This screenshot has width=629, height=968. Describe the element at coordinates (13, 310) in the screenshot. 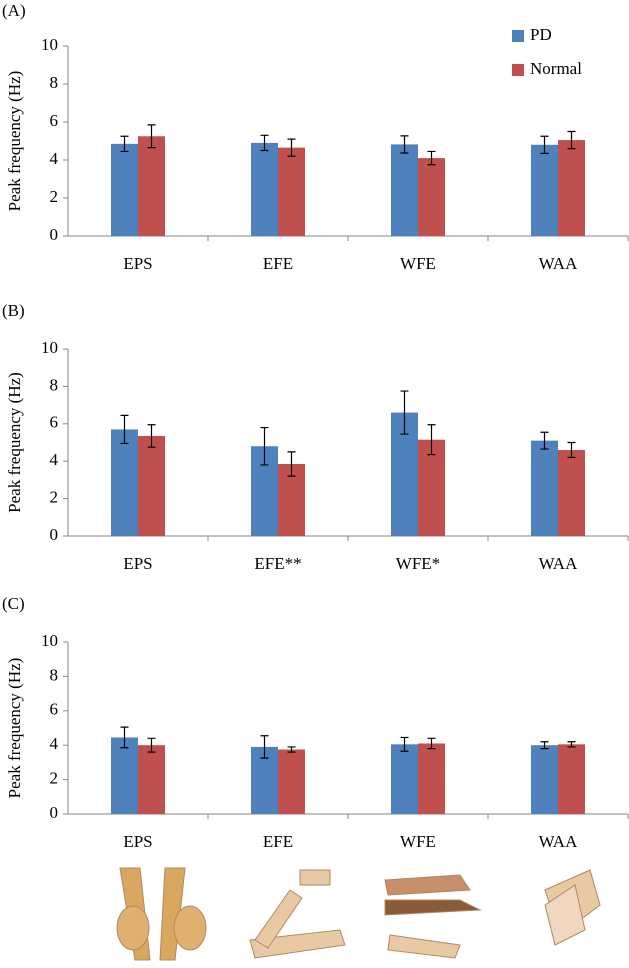

I see `panel-label: (B)` at that location.